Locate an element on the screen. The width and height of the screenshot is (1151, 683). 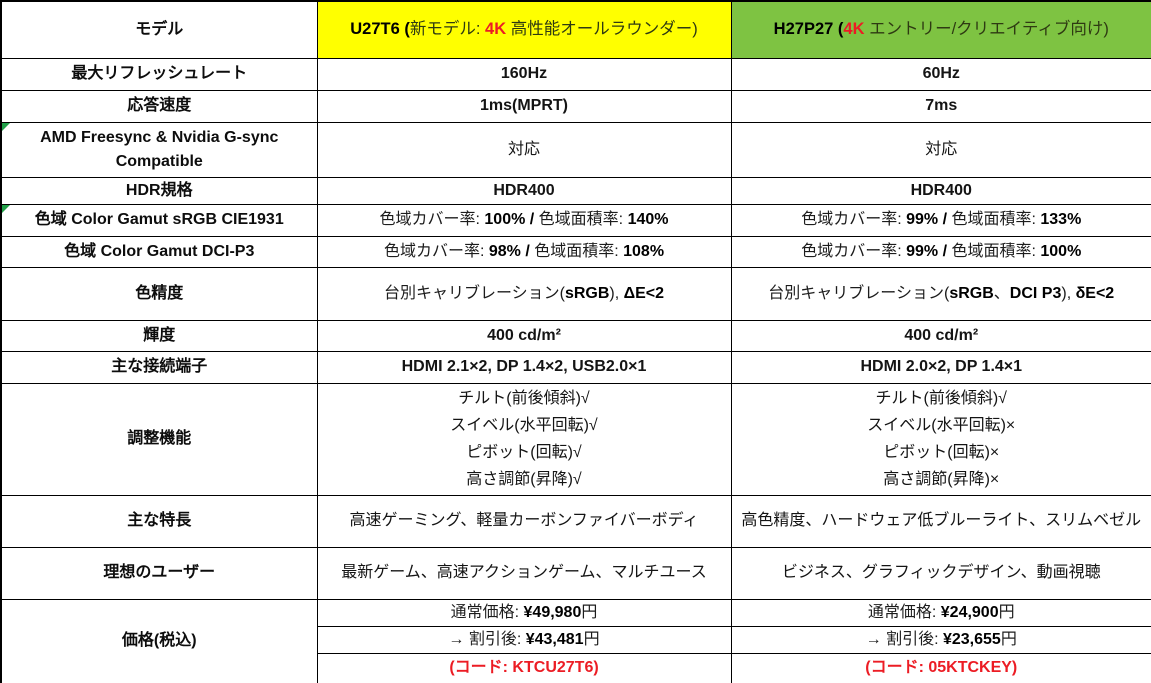
gamut-dcip3-u27t6: 色域カバー率: 98% / 色域面積率: 108% is located at coordinates (524, 251).